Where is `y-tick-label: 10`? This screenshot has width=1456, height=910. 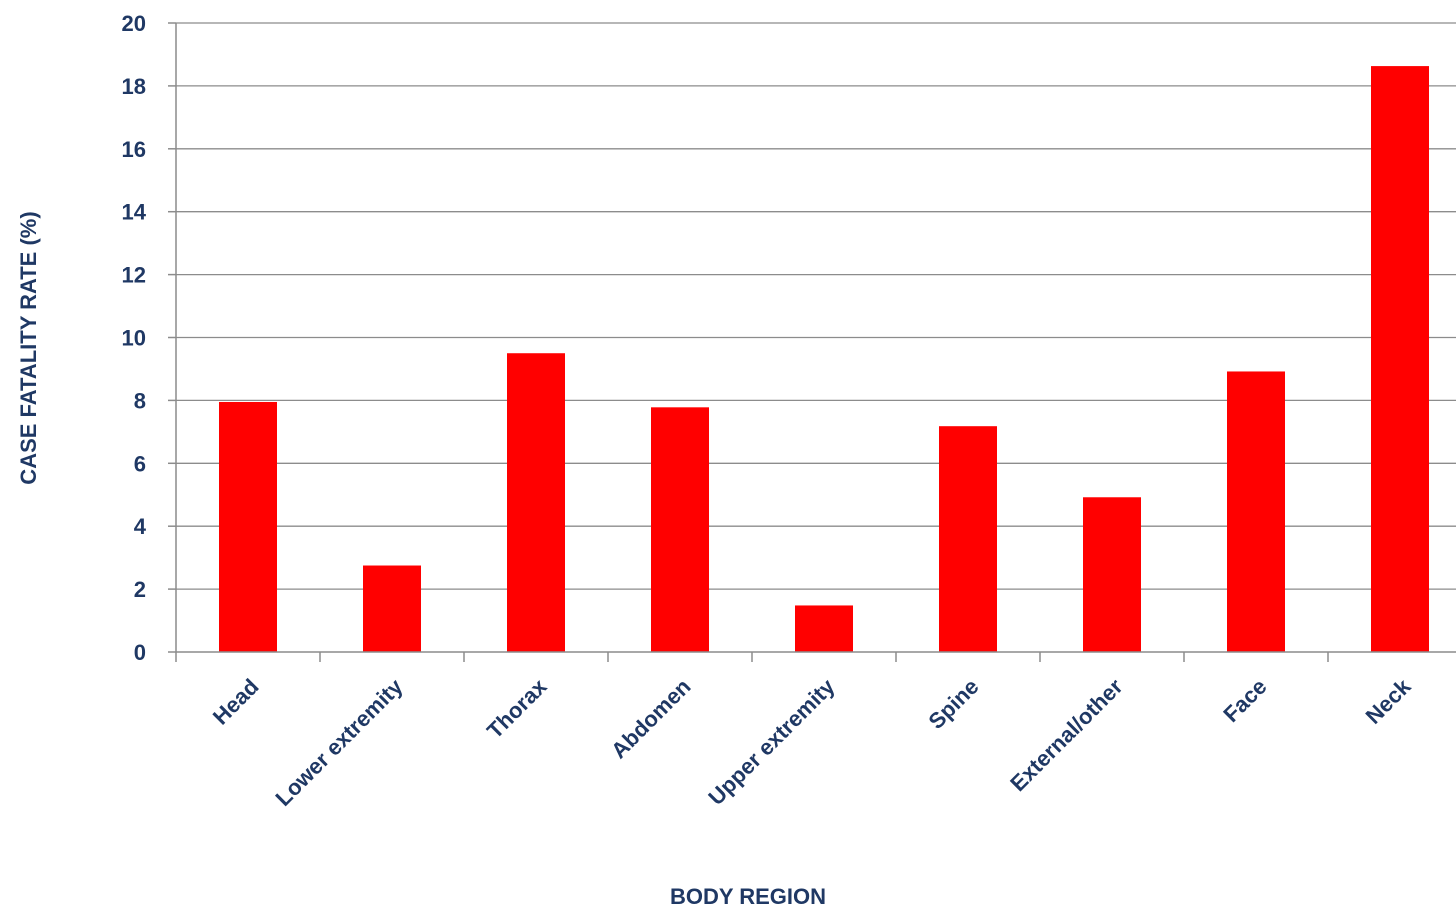 y-tick-label: 10 is located at coordinates (134, 338).